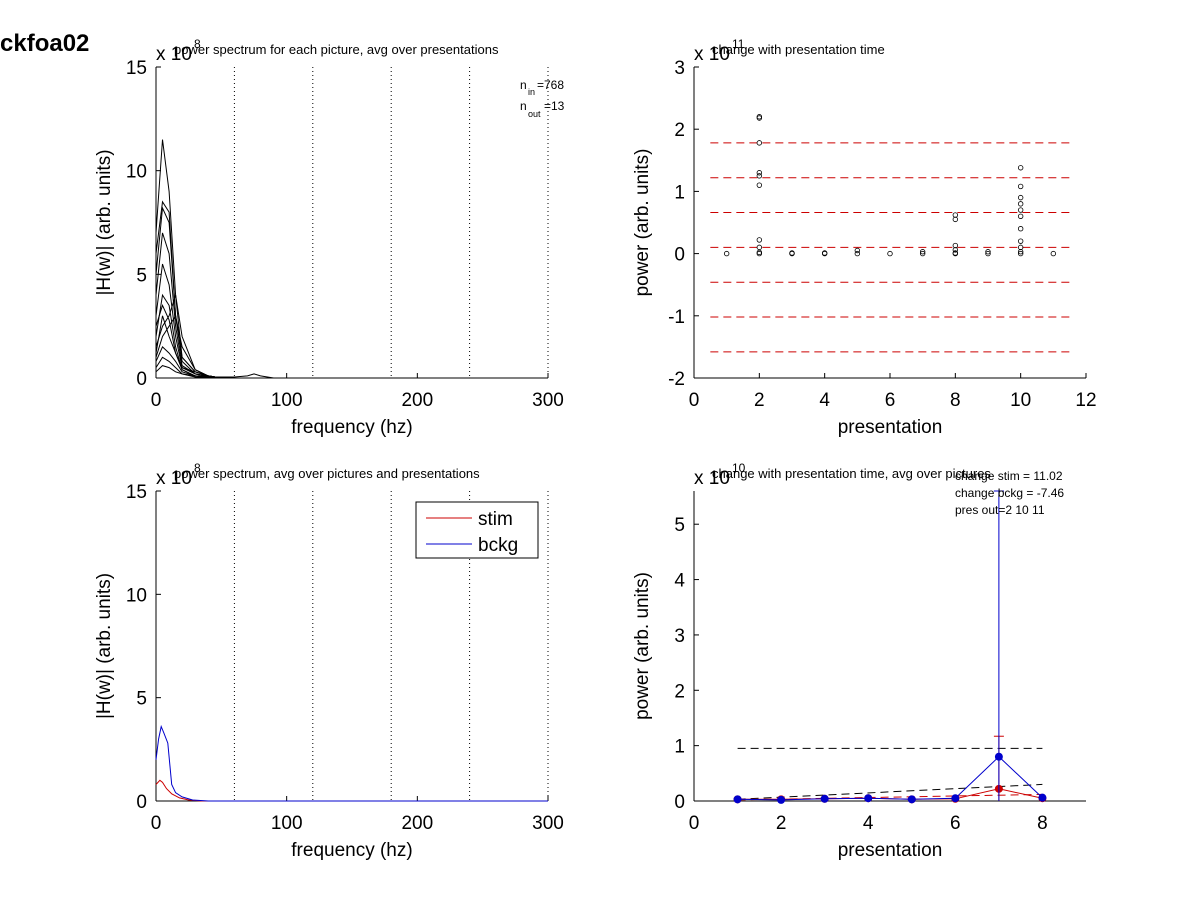  What do you see at coordinates (156, 400) in the screenshot?
I see `x-tick-label: 0` at bounding box center [156, 400].